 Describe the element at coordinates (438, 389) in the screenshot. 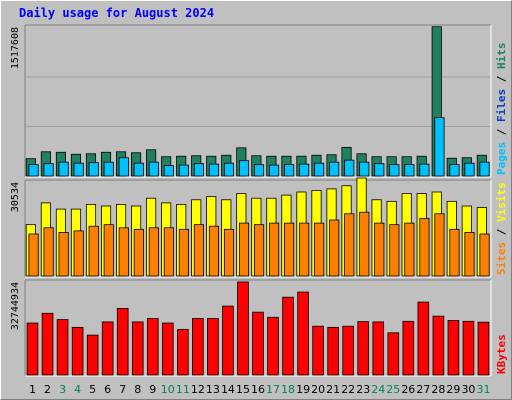

I see `day-label-28: 28` at that location.